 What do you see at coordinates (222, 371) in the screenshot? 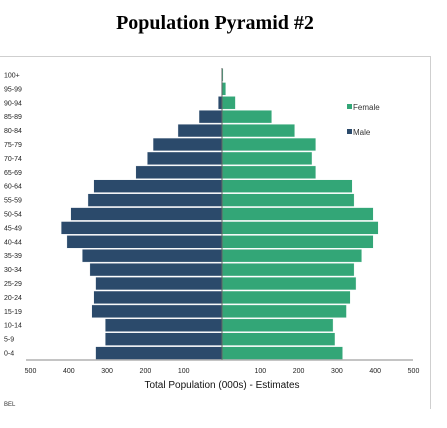
I see `x-tick-labels: 500 400 300 200 100 100 200 300 400 500` at bounding box center [222, 371].